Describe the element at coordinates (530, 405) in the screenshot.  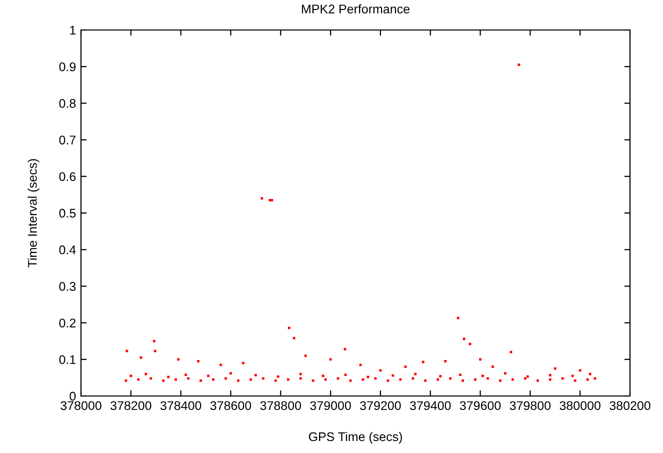
I see `x-tick-label: 379800` at that location.